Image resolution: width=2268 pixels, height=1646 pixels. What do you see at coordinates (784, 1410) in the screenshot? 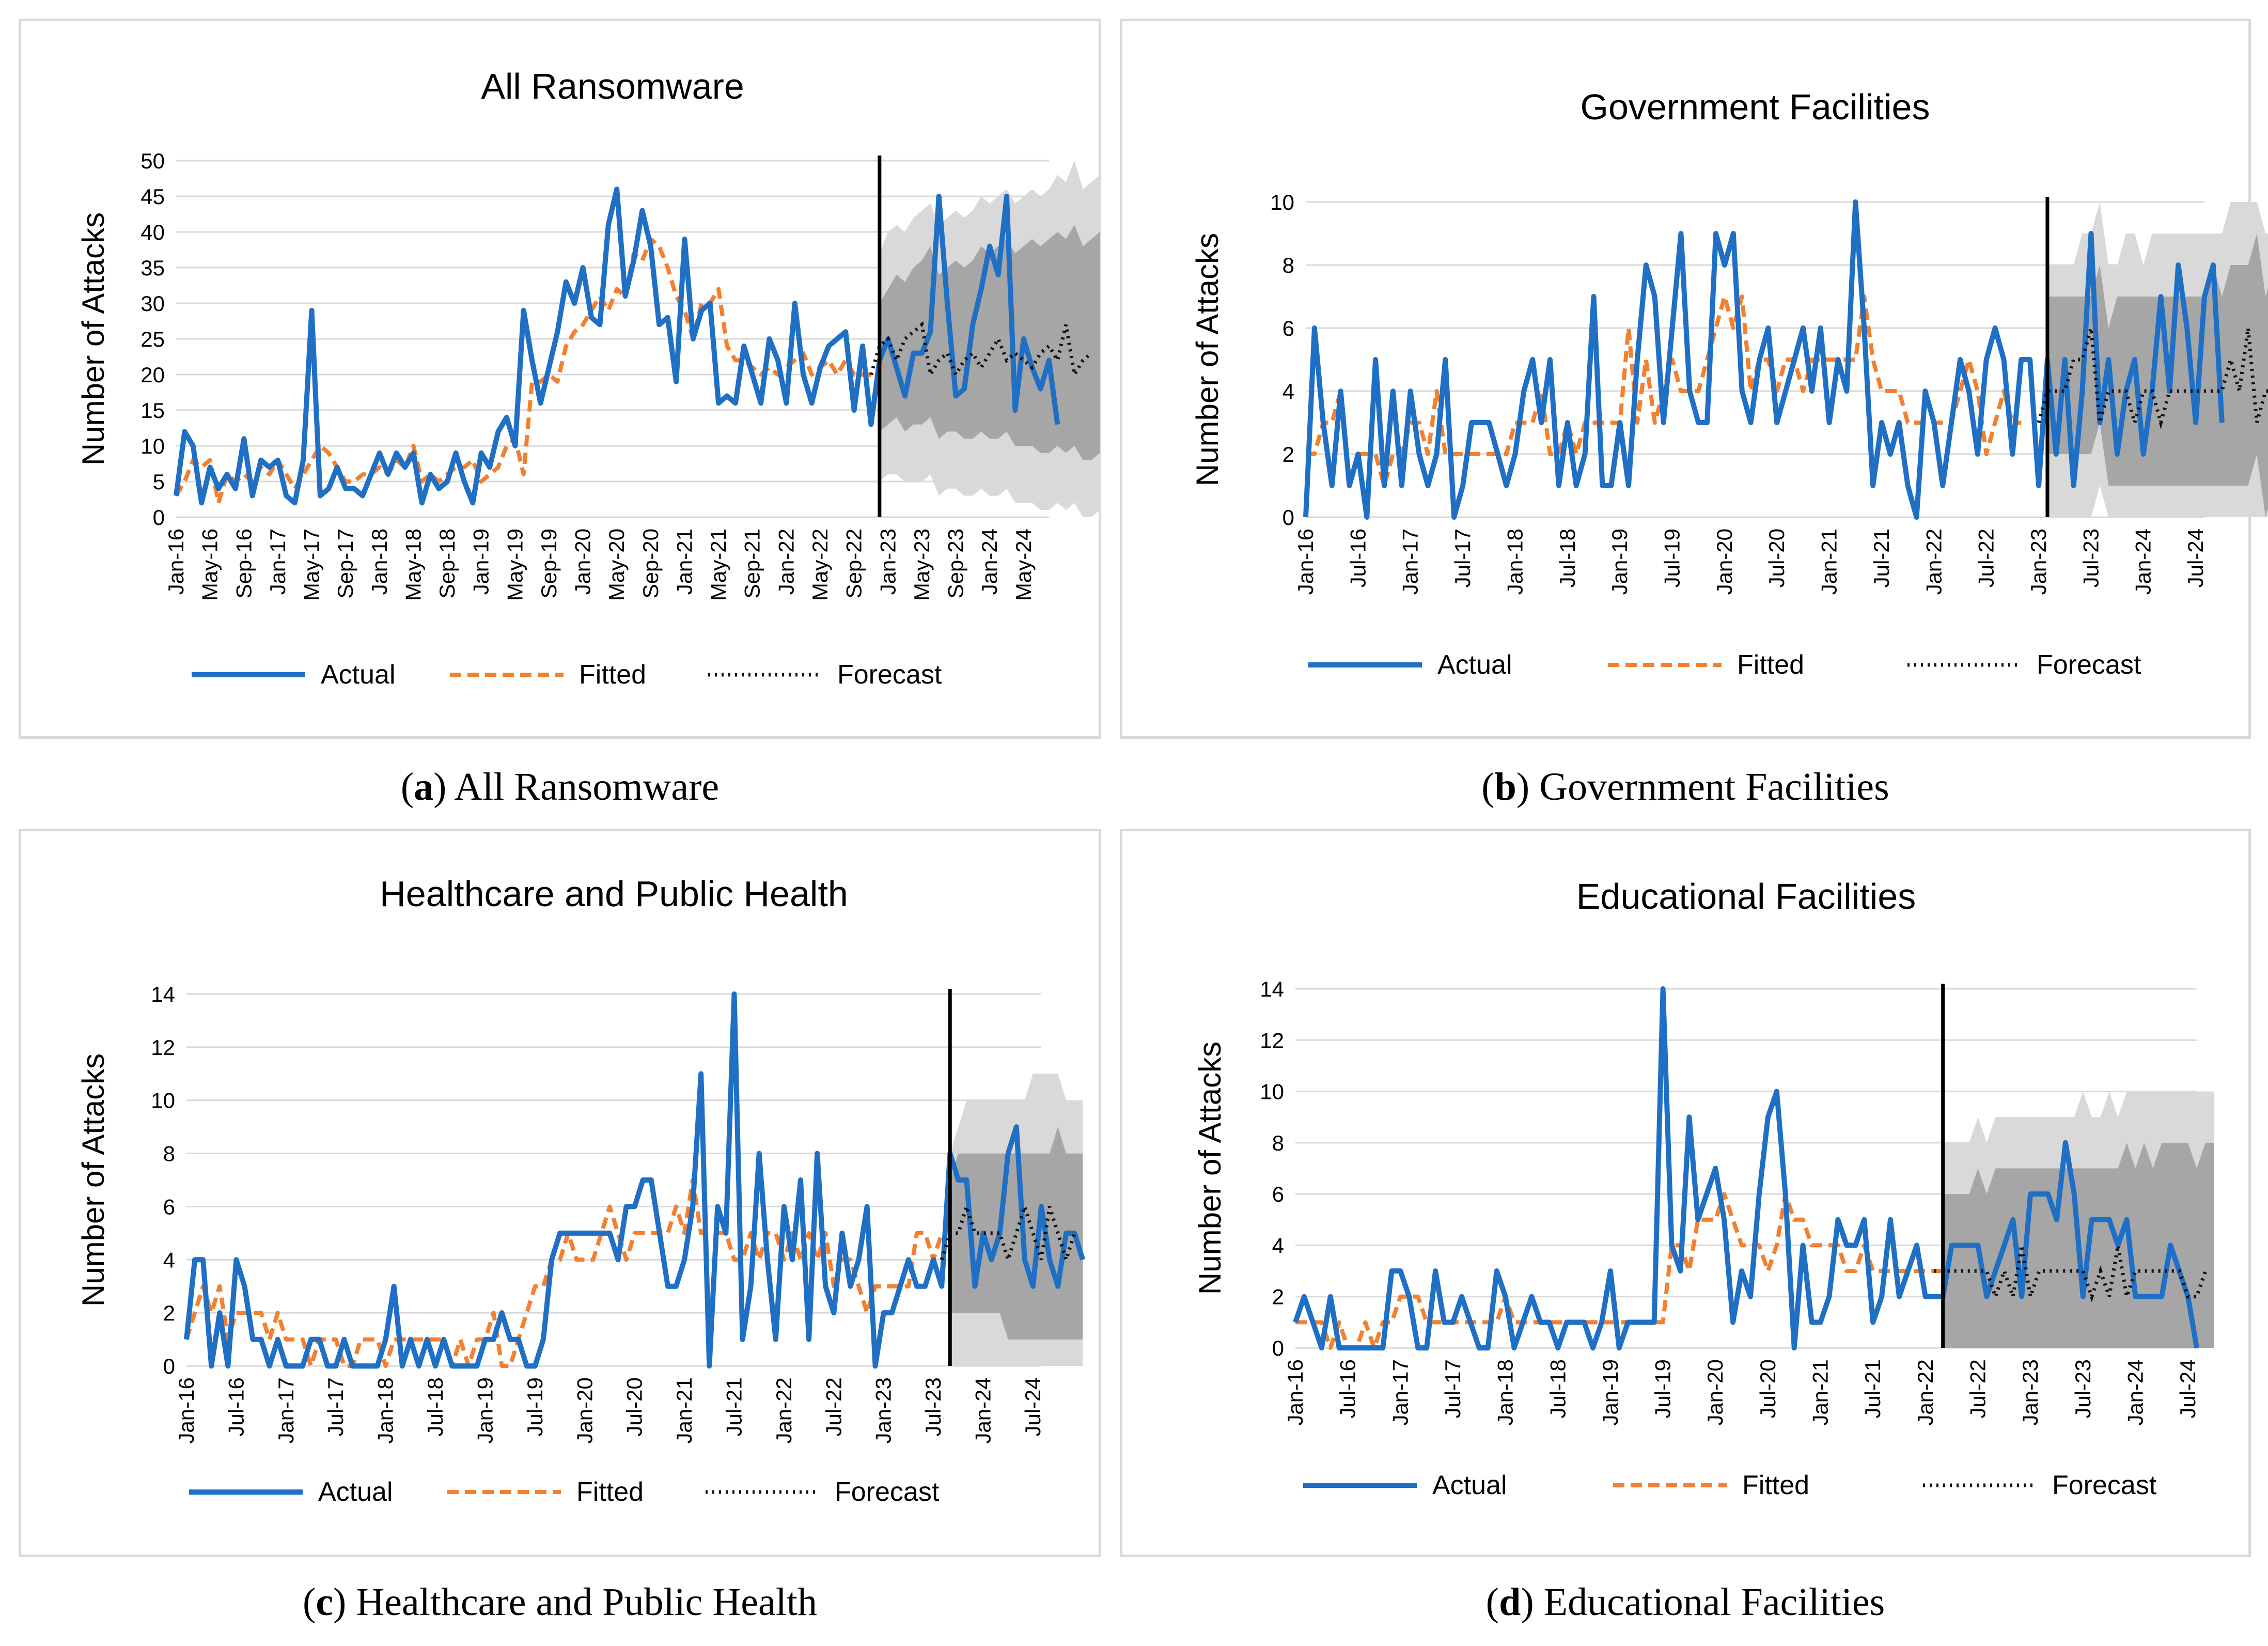
I see `chart-c-xtick-label: Jan-22` at bounding box center [784, 1410].